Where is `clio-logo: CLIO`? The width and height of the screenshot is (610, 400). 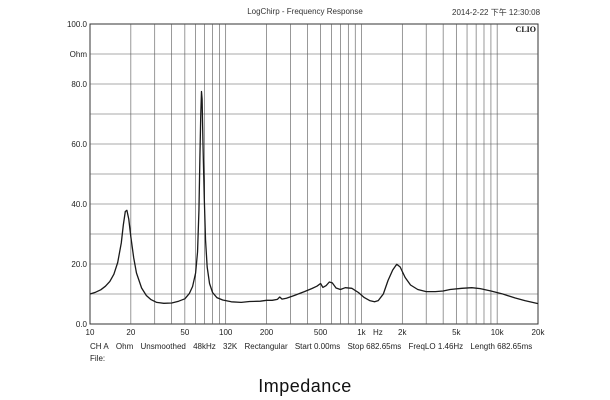
clio-logo: CLIO is located at coordinates (526, 29).